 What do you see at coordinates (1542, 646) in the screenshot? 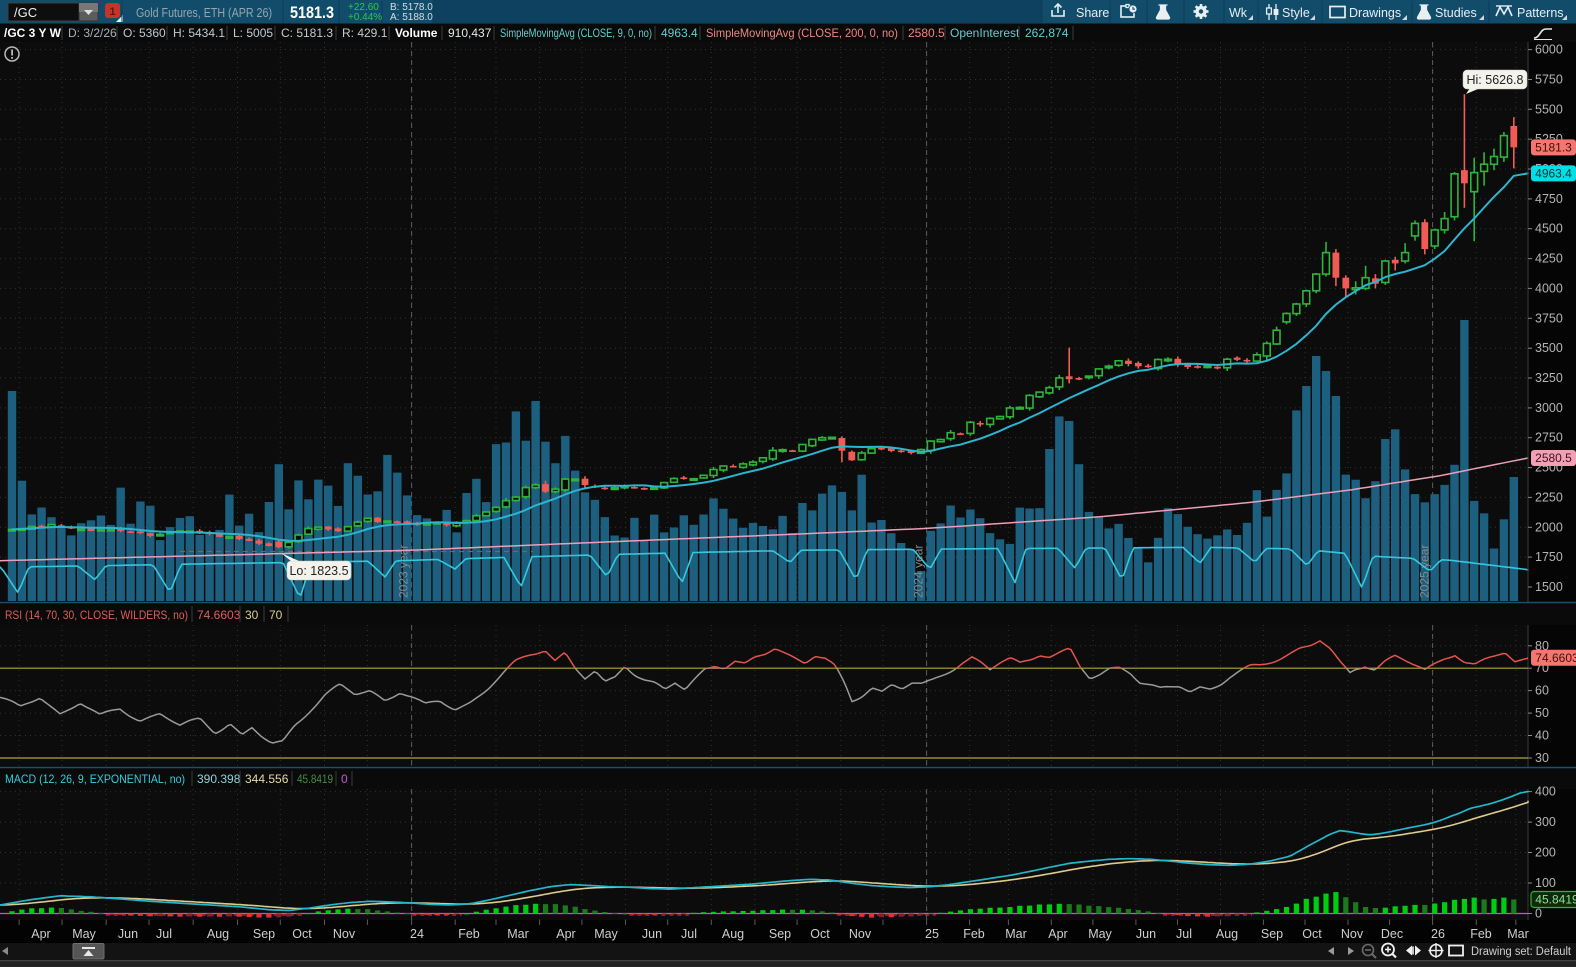
I see `svg-text: 80` at bounding box center [1542, 646].